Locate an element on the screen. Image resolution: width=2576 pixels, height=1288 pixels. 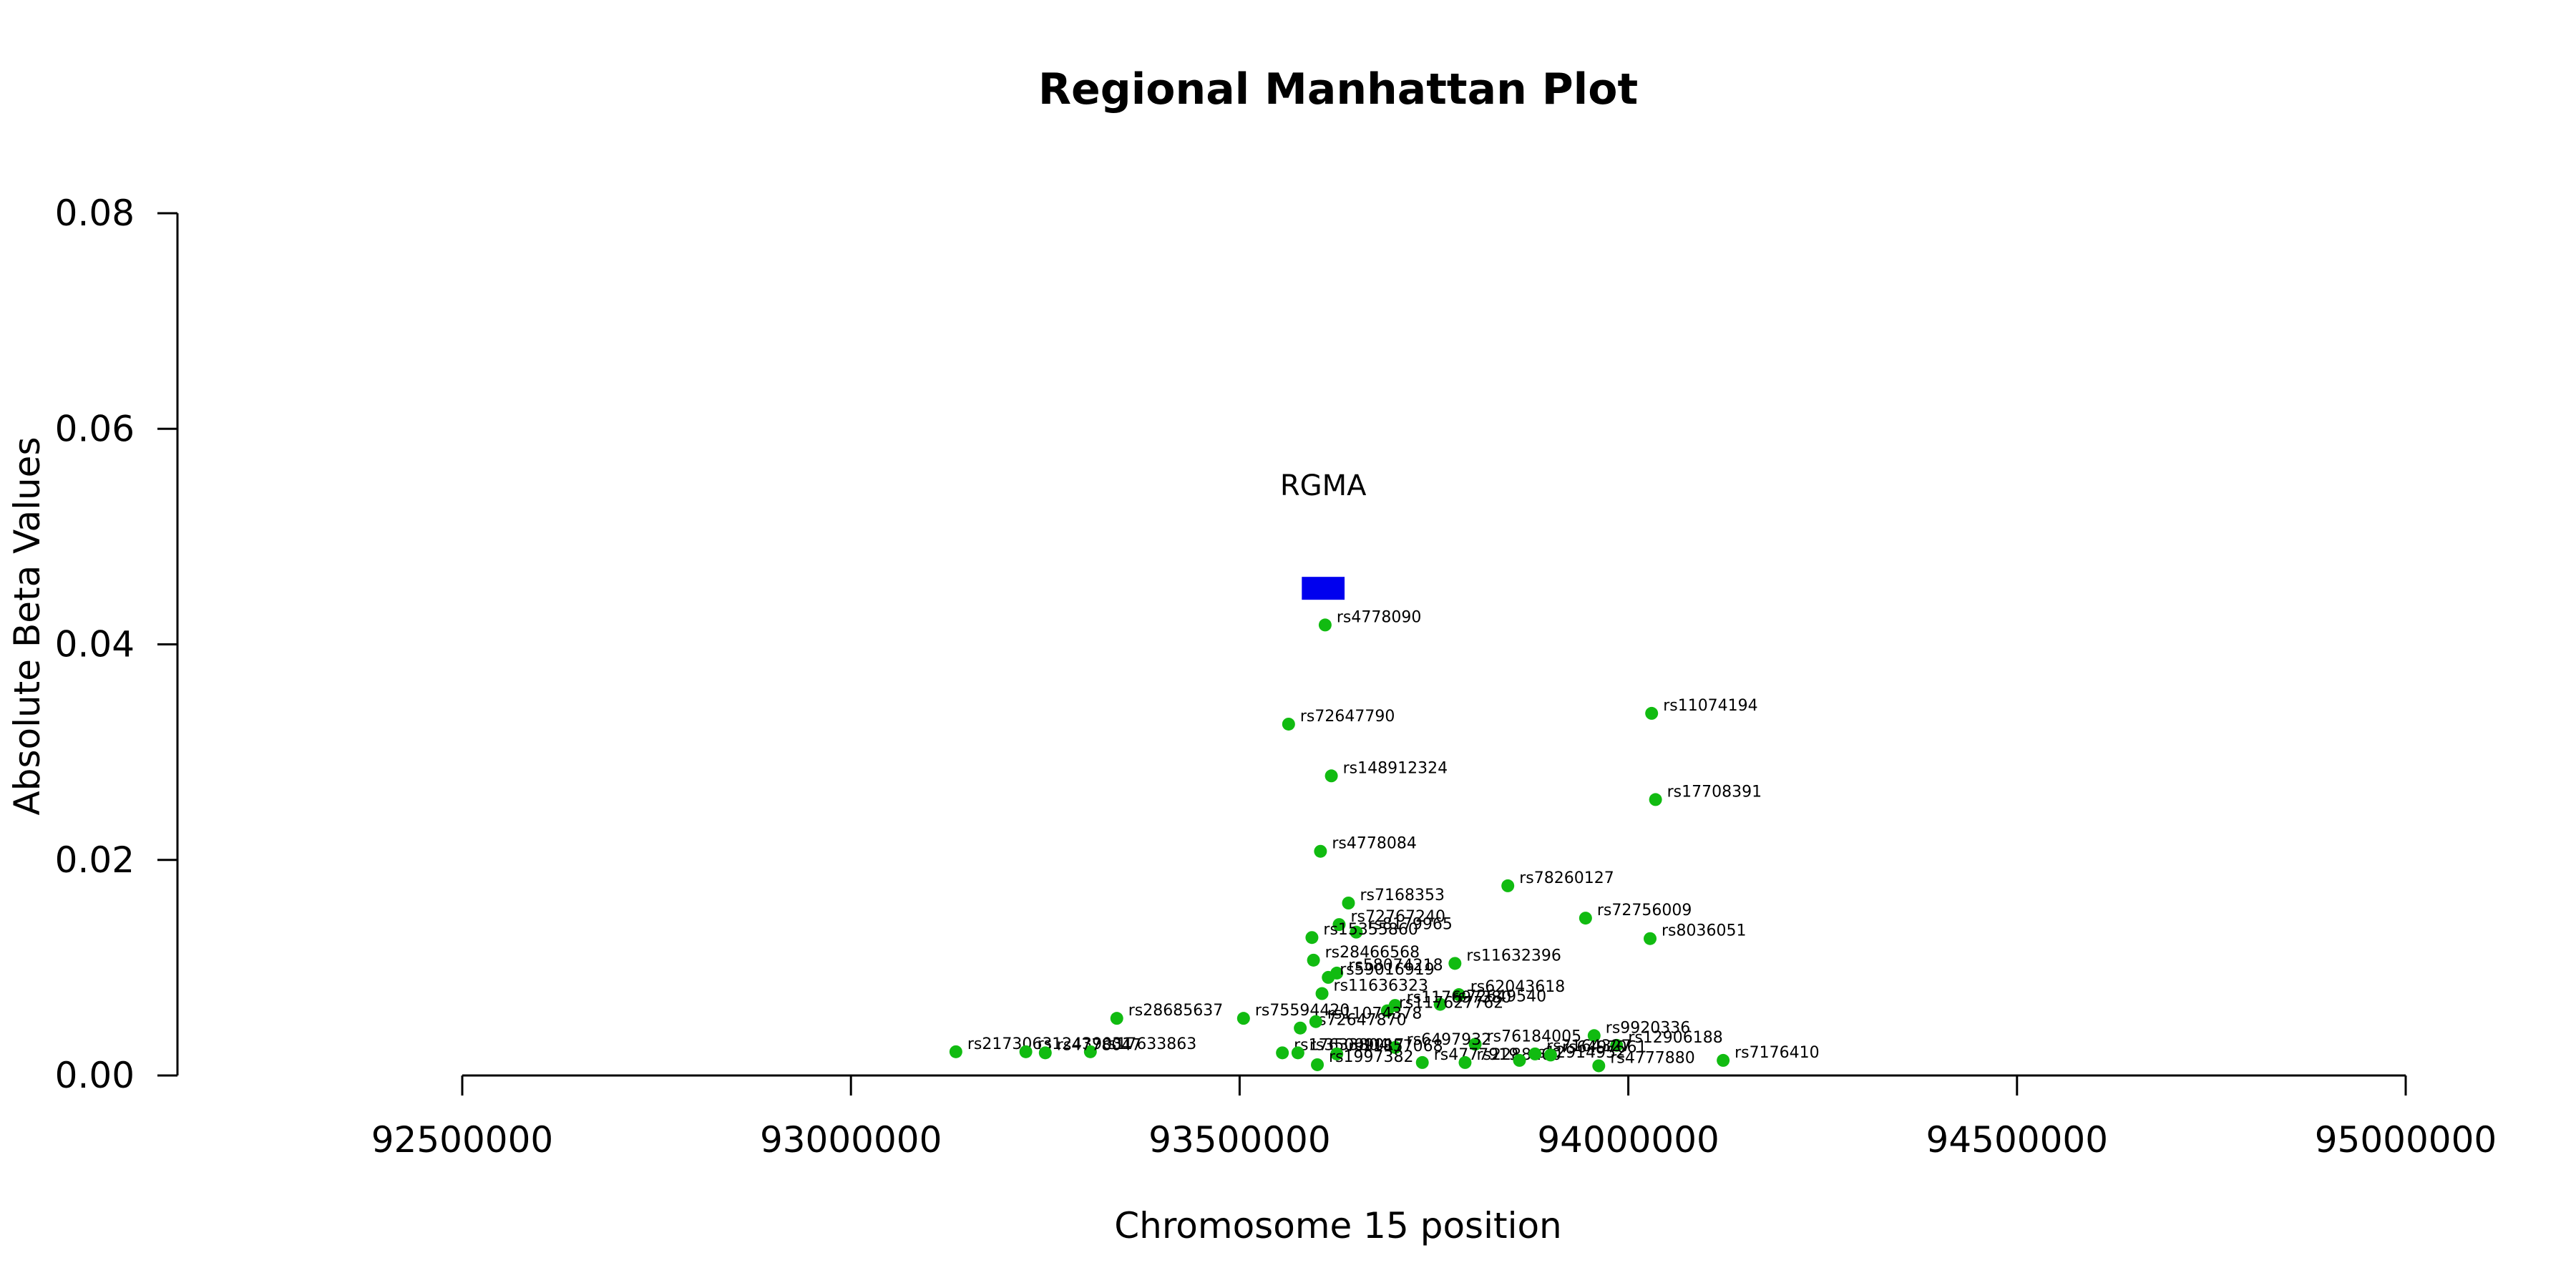
snp-label: rs28685637 is located at coordinates (1175, 1011).